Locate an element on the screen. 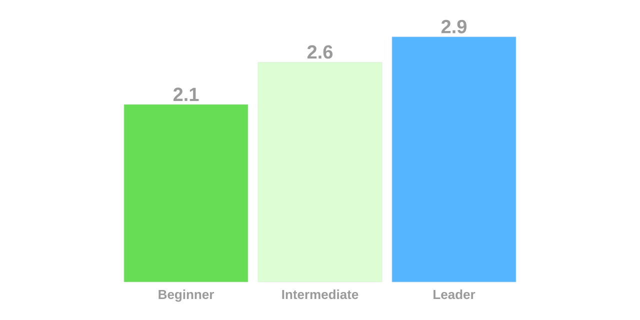 Image resolution: width=640 pixels, height=320 pixels. data-label: 2.1 is located at coordinates (186, 94).